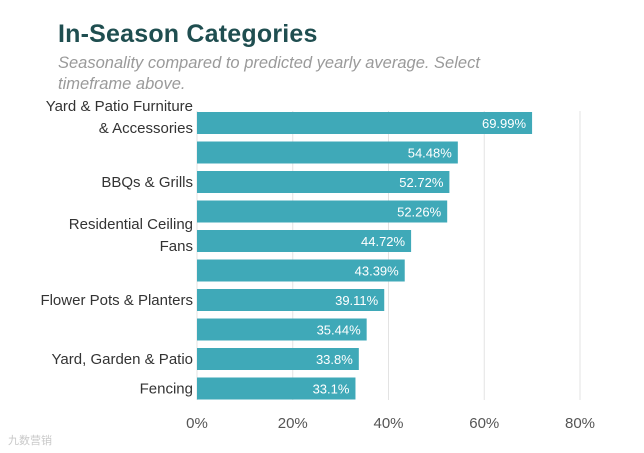 This screenshot has height=453, width=644. Describe the element at coordinates (188, 34) in the screenshot. I see `chart-title: In-Season Categories` at that location.